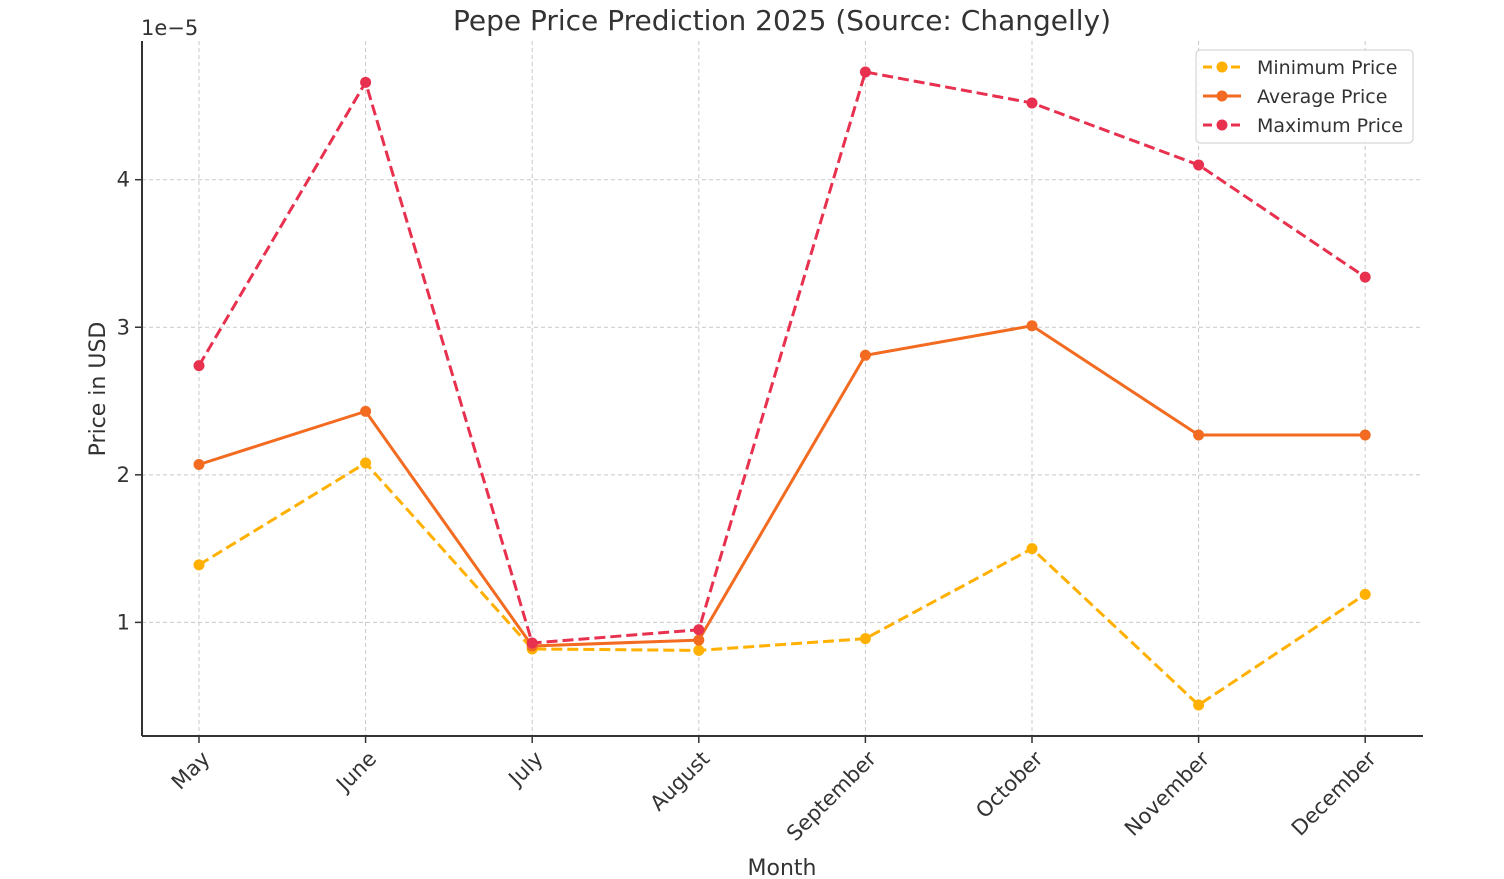  Describe the element at coordinates (123, 475) in the screenshot. I see `y-tick-label: 2` at that location.